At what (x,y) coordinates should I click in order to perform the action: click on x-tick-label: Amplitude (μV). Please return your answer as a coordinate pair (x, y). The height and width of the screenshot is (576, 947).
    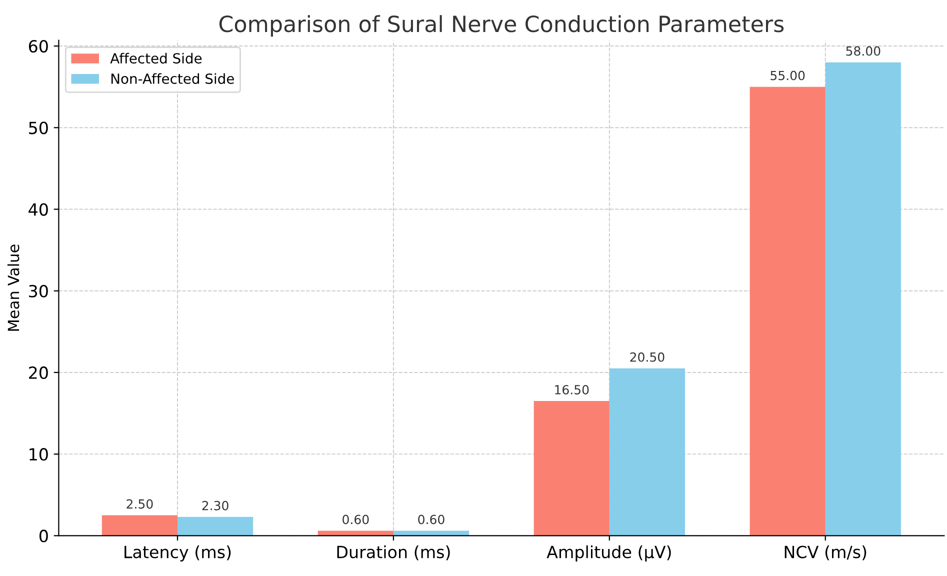
    Looking at the image, I should click on (608, 553).